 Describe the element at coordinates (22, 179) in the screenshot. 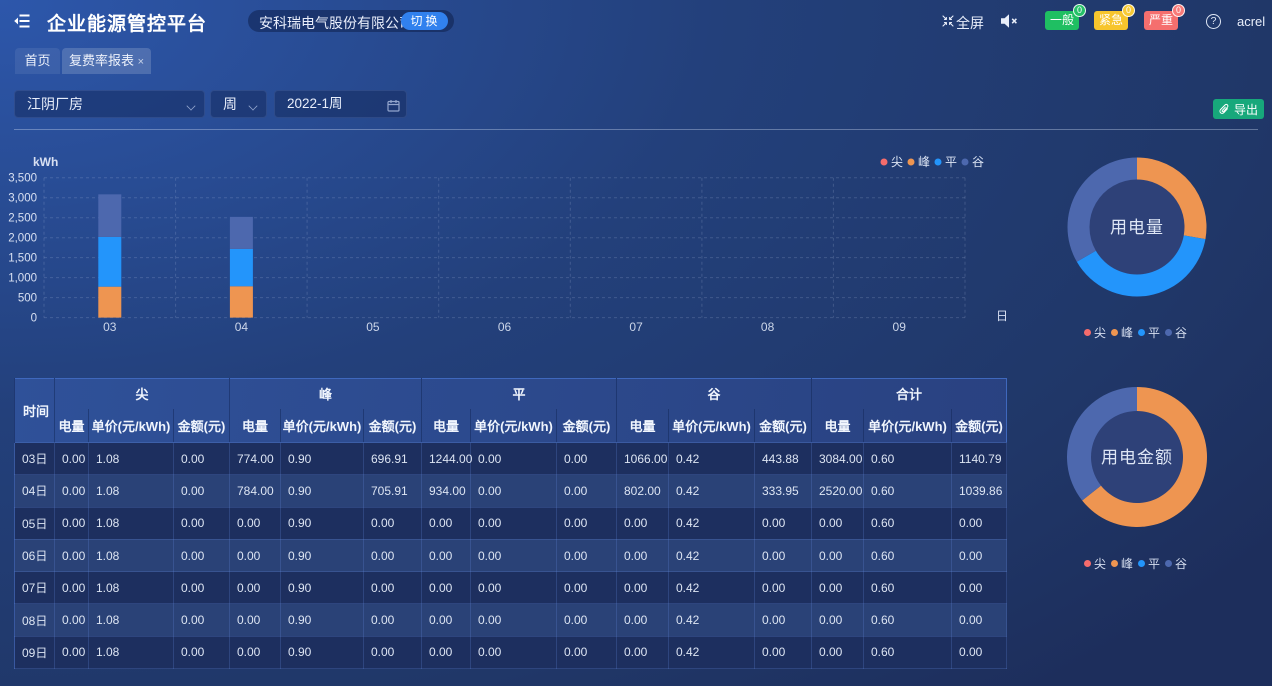

I see `svg-text: 3,500` at that location.